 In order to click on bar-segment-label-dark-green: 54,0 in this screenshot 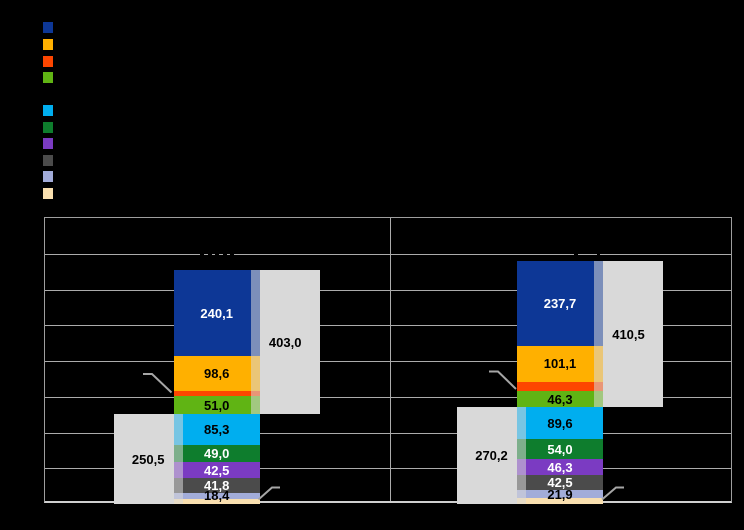, I will do `click(560, 449)`.